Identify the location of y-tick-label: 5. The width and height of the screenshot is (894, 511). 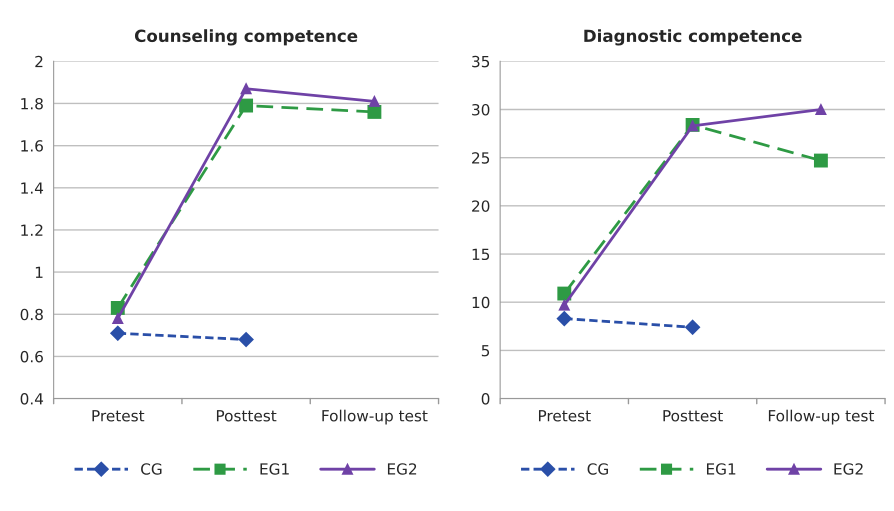
(486, 350).